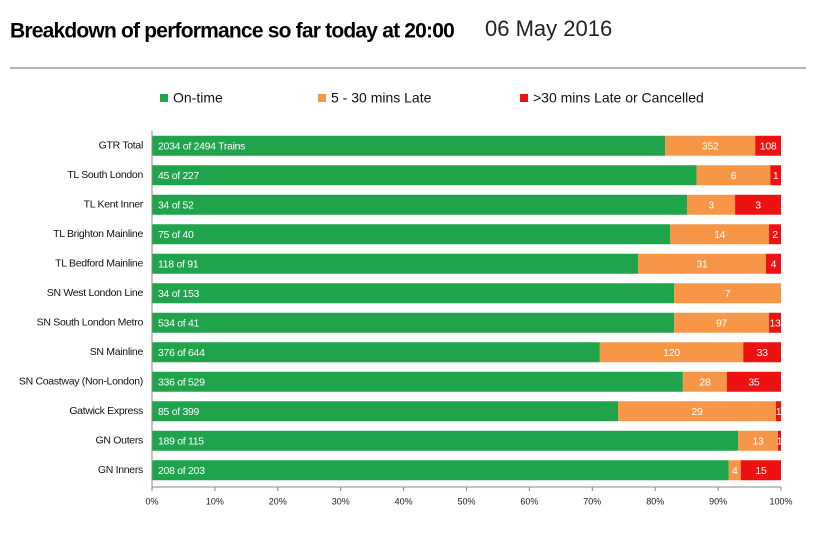 The width and height of the screenshot is (830, 540). I want to click on x-tick-label: 80%, so click(655, 501).